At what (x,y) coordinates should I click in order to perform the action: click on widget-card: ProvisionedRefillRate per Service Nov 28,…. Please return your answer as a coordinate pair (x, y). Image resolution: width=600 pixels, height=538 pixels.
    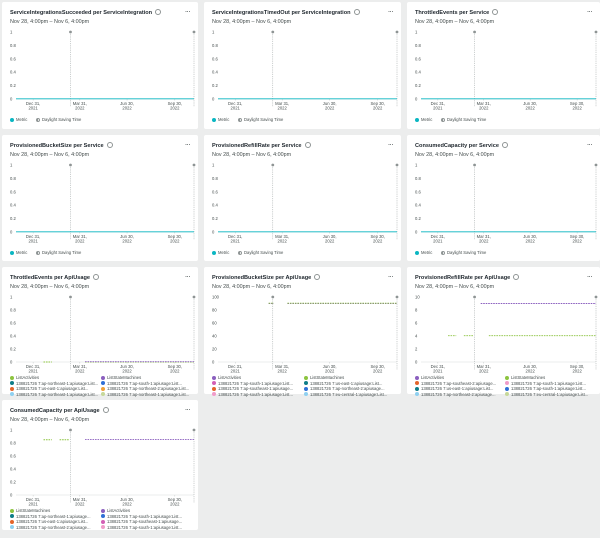
    Looking at the image, I should click on (302, 198).